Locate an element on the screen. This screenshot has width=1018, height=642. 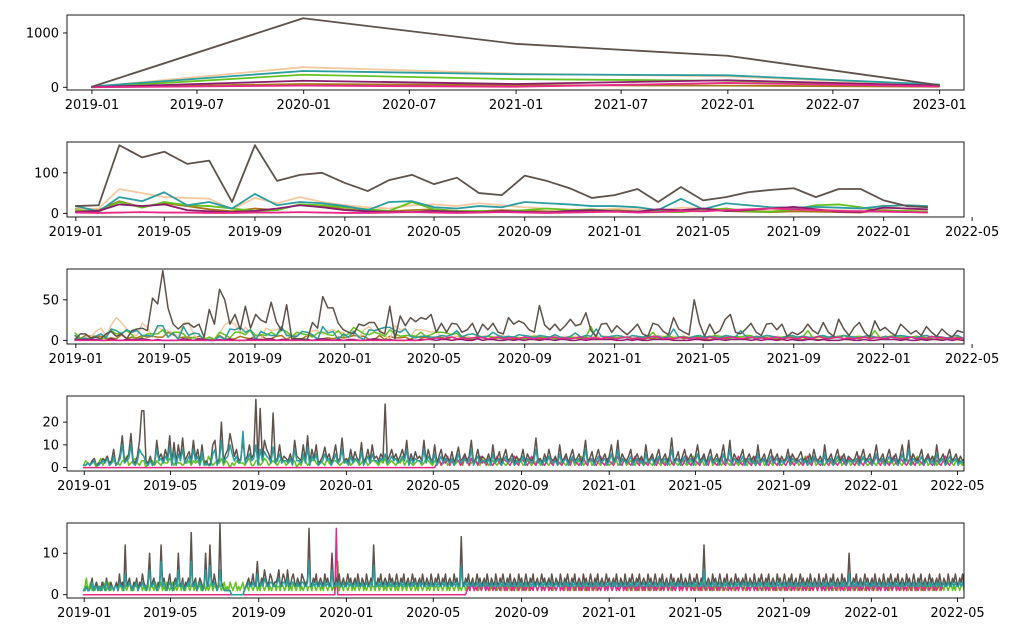
x-tick-label: 2020-07 is located at coordinates (409, 105).